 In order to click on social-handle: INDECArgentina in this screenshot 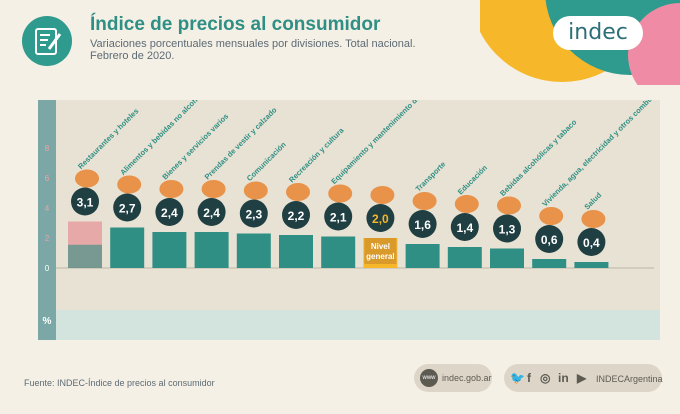, I will do `click(629, 379)`.